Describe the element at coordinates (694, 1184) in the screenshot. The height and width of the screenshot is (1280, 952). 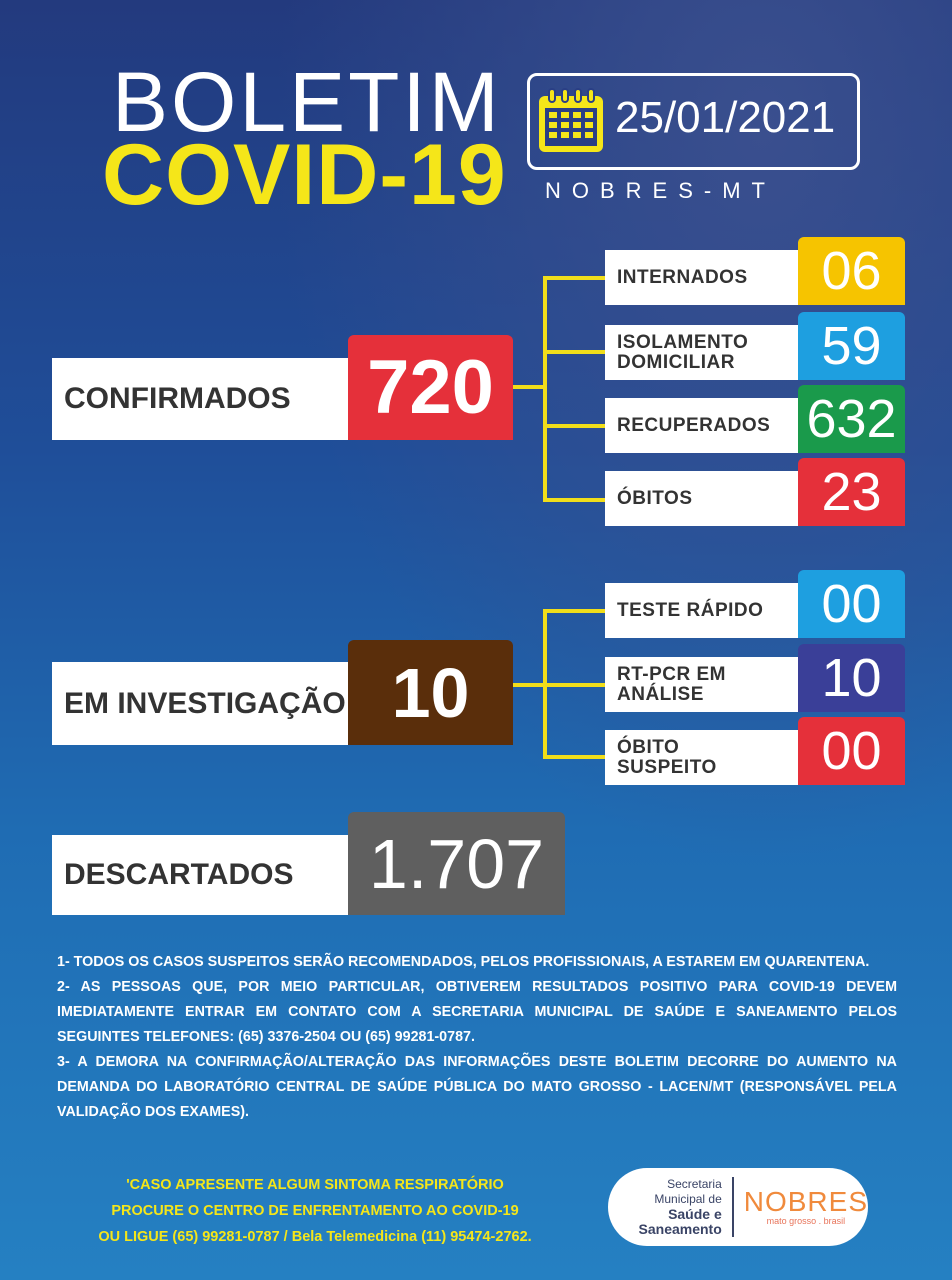
I see `logo-text: Secretaria` at that location.